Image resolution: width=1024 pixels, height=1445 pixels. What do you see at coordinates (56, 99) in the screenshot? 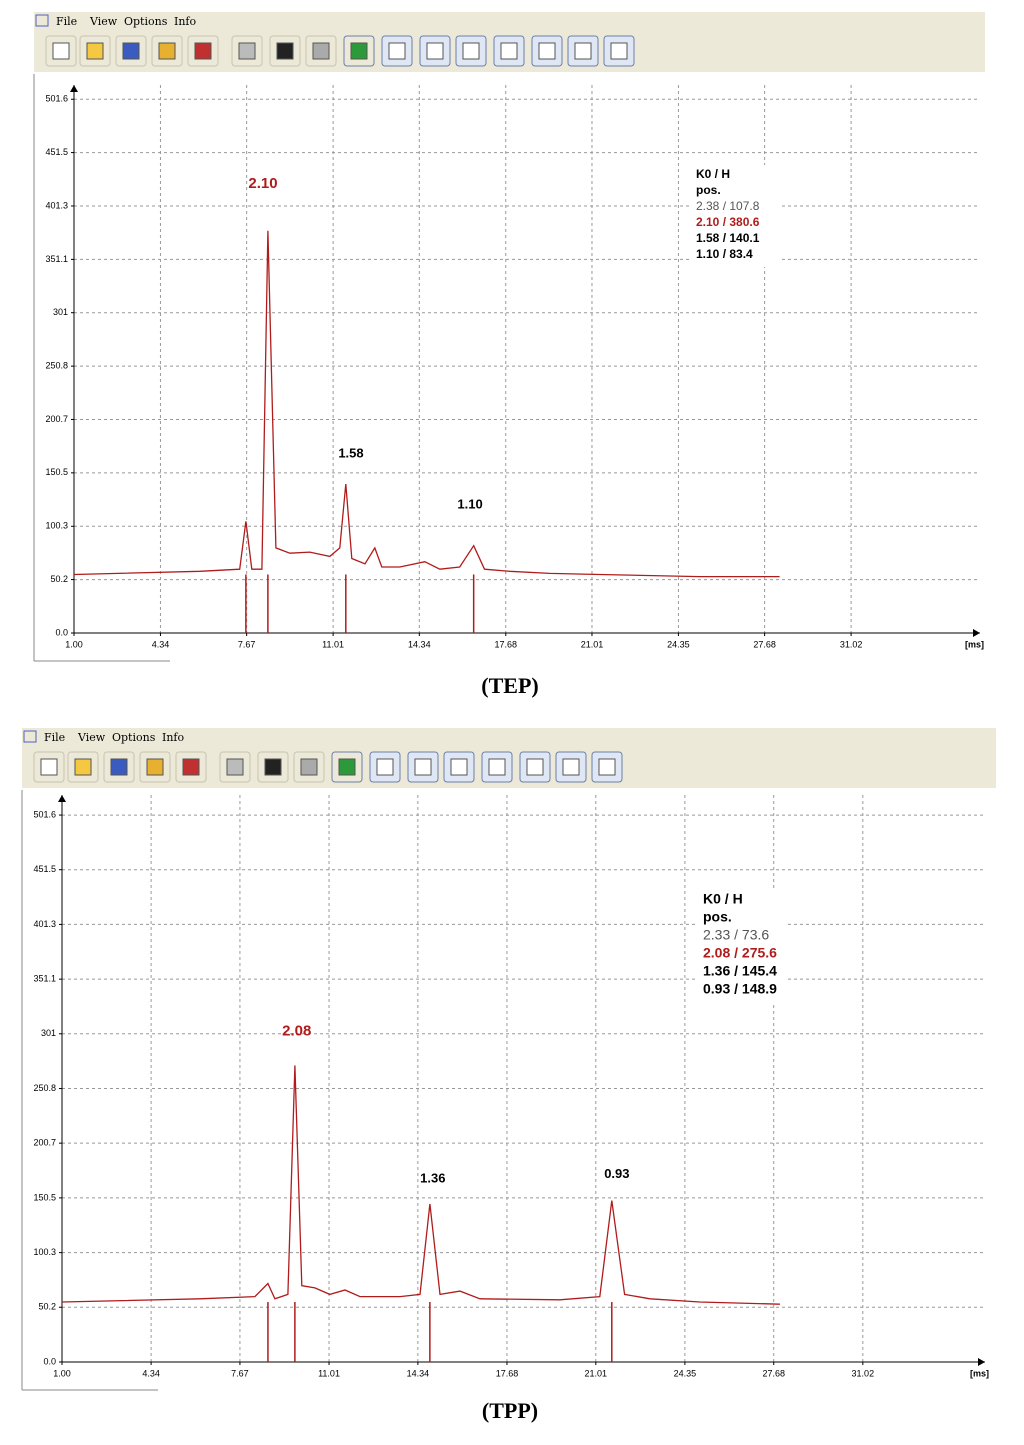
I see `y-tick-label: 501.6` at bounding box center [56, 99].